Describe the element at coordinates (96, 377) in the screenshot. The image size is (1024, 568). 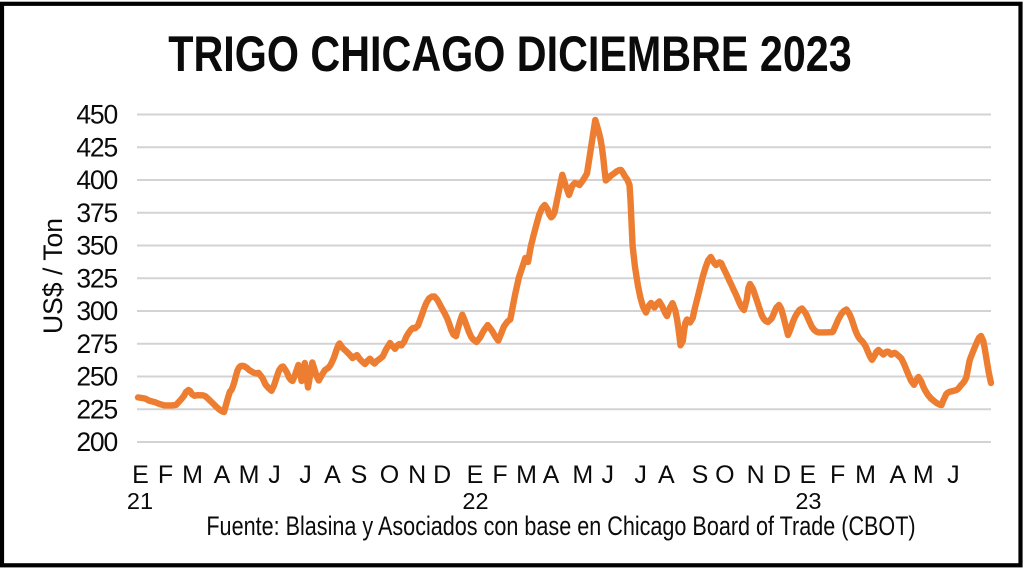
I see `svg-text: 250` at that location.